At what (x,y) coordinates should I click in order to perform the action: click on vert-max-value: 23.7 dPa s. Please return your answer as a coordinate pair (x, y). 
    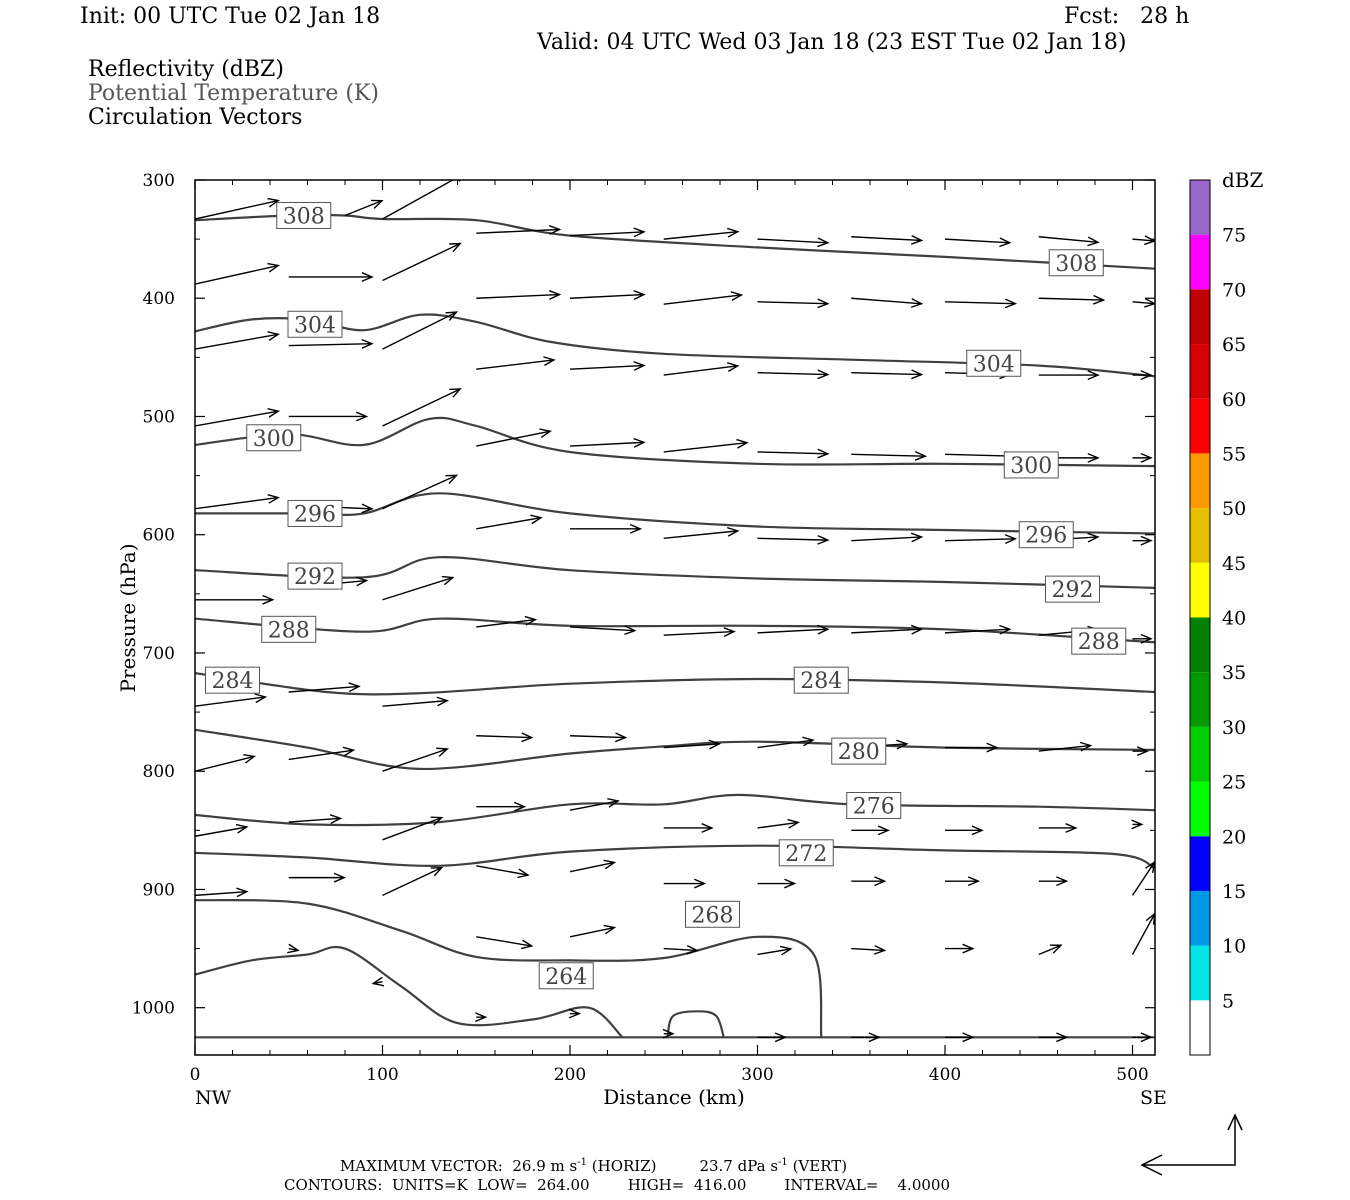
    Looking at the image, I should click on (739, 1166).